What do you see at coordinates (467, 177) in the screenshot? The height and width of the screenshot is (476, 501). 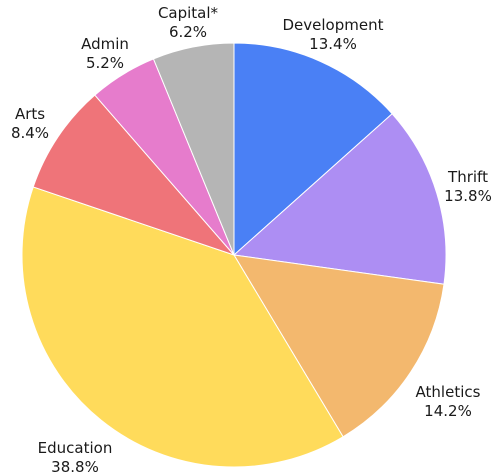 I see `slice-label-thrift: Thrift` at bounding box center [467, 177].